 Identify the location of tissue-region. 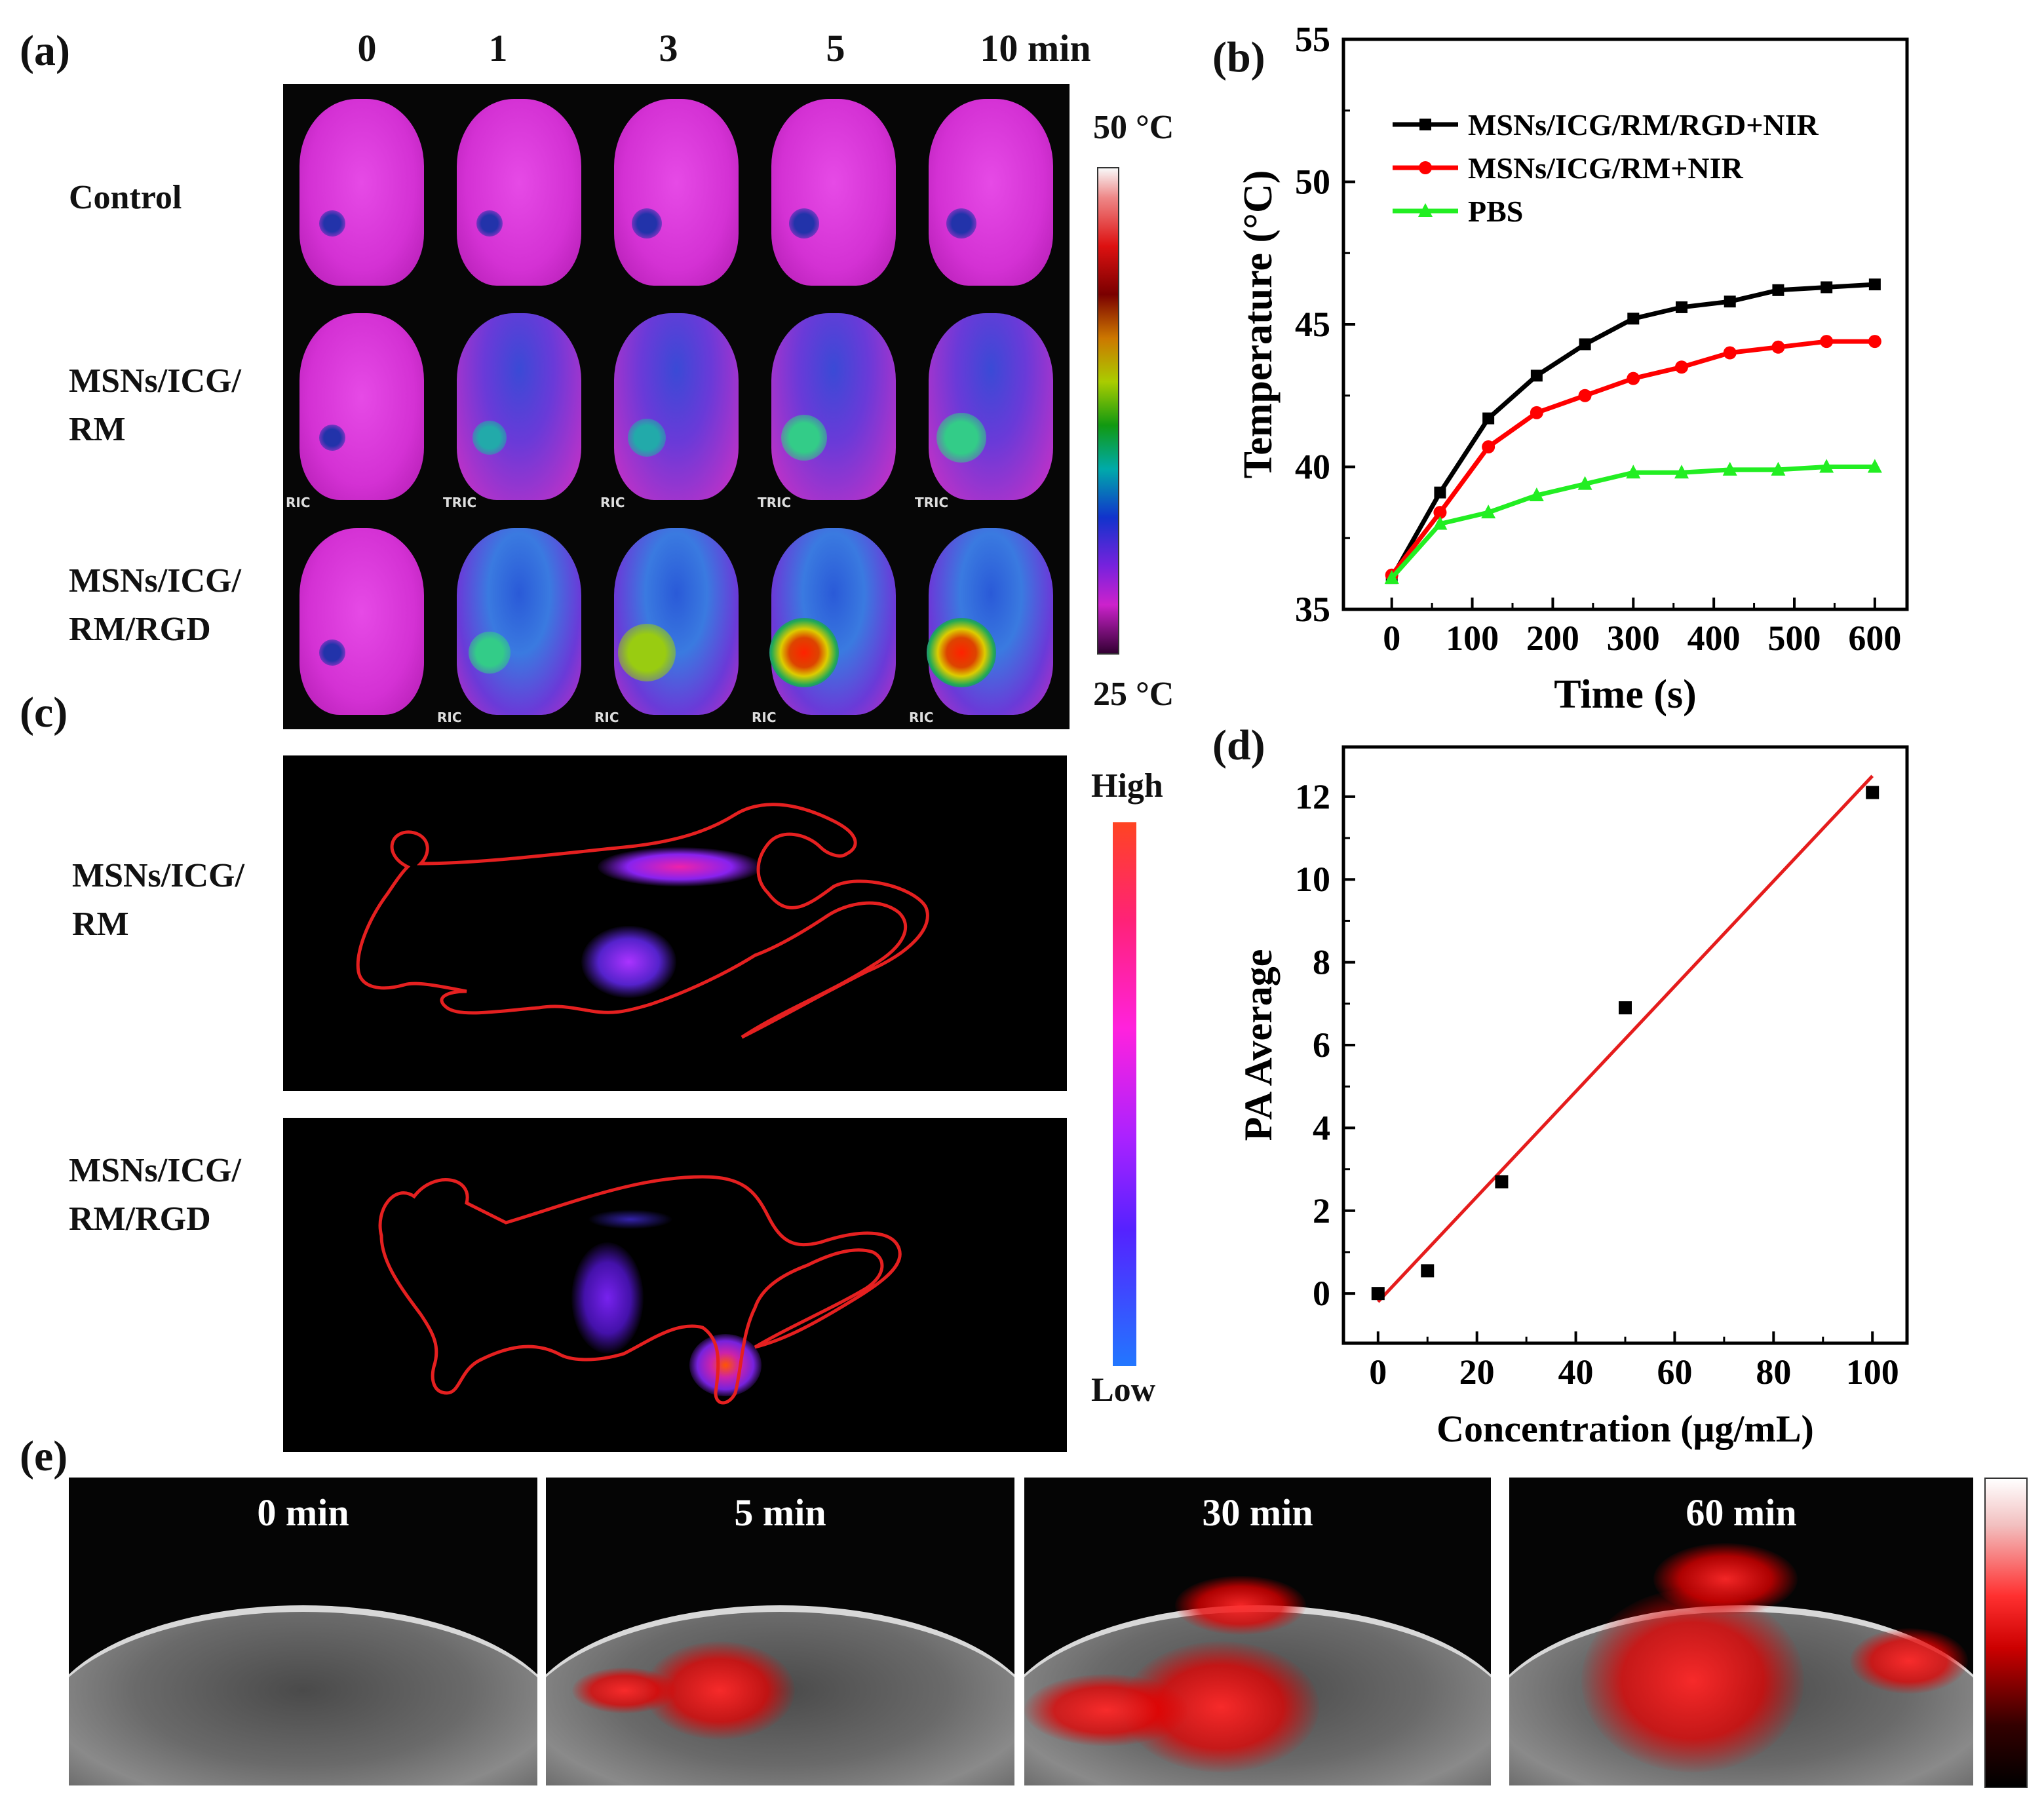
(303, 1695).